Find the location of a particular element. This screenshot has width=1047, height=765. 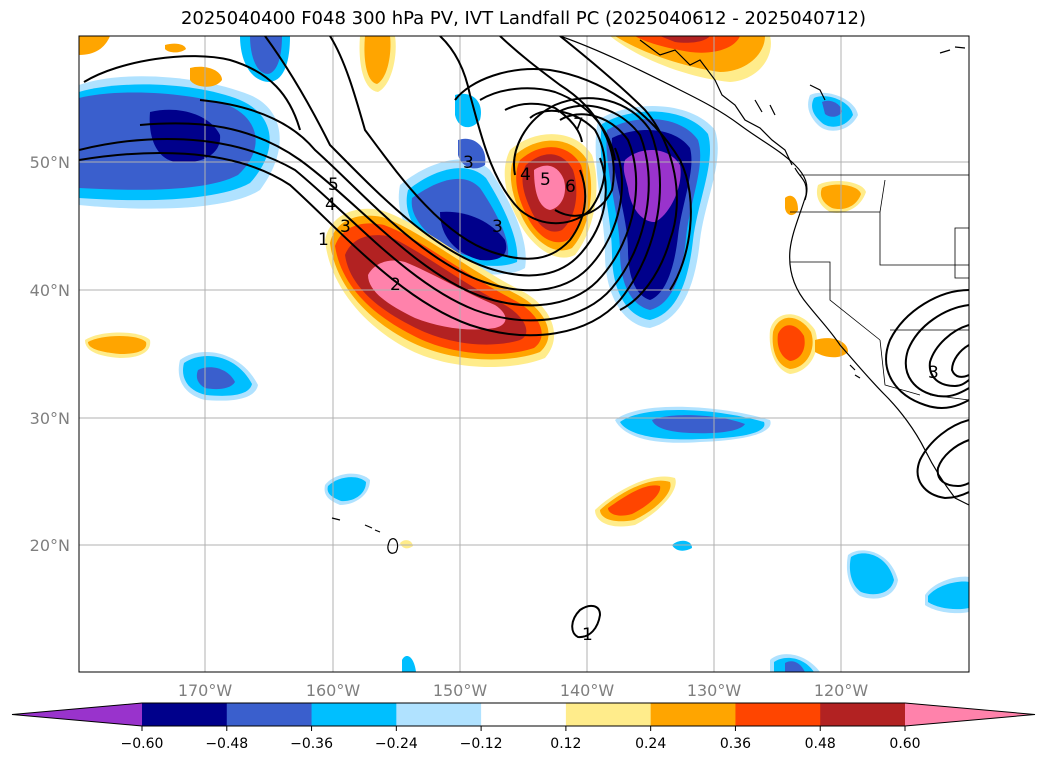

colorbar-tick-label: 0.12 is located at coordinates (565, 744).